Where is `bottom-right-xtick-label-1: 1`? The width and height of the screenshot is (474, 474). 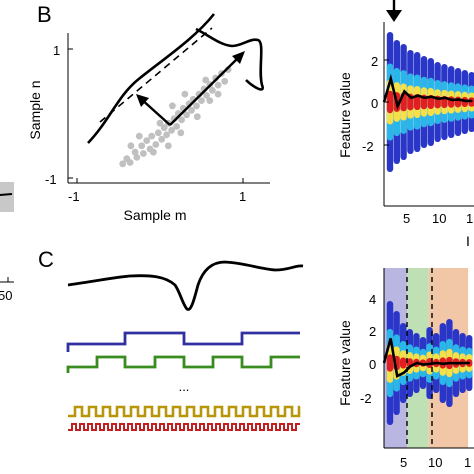
bottom-right-xtick-label-1: 1 is located at coordinates (467, 462).